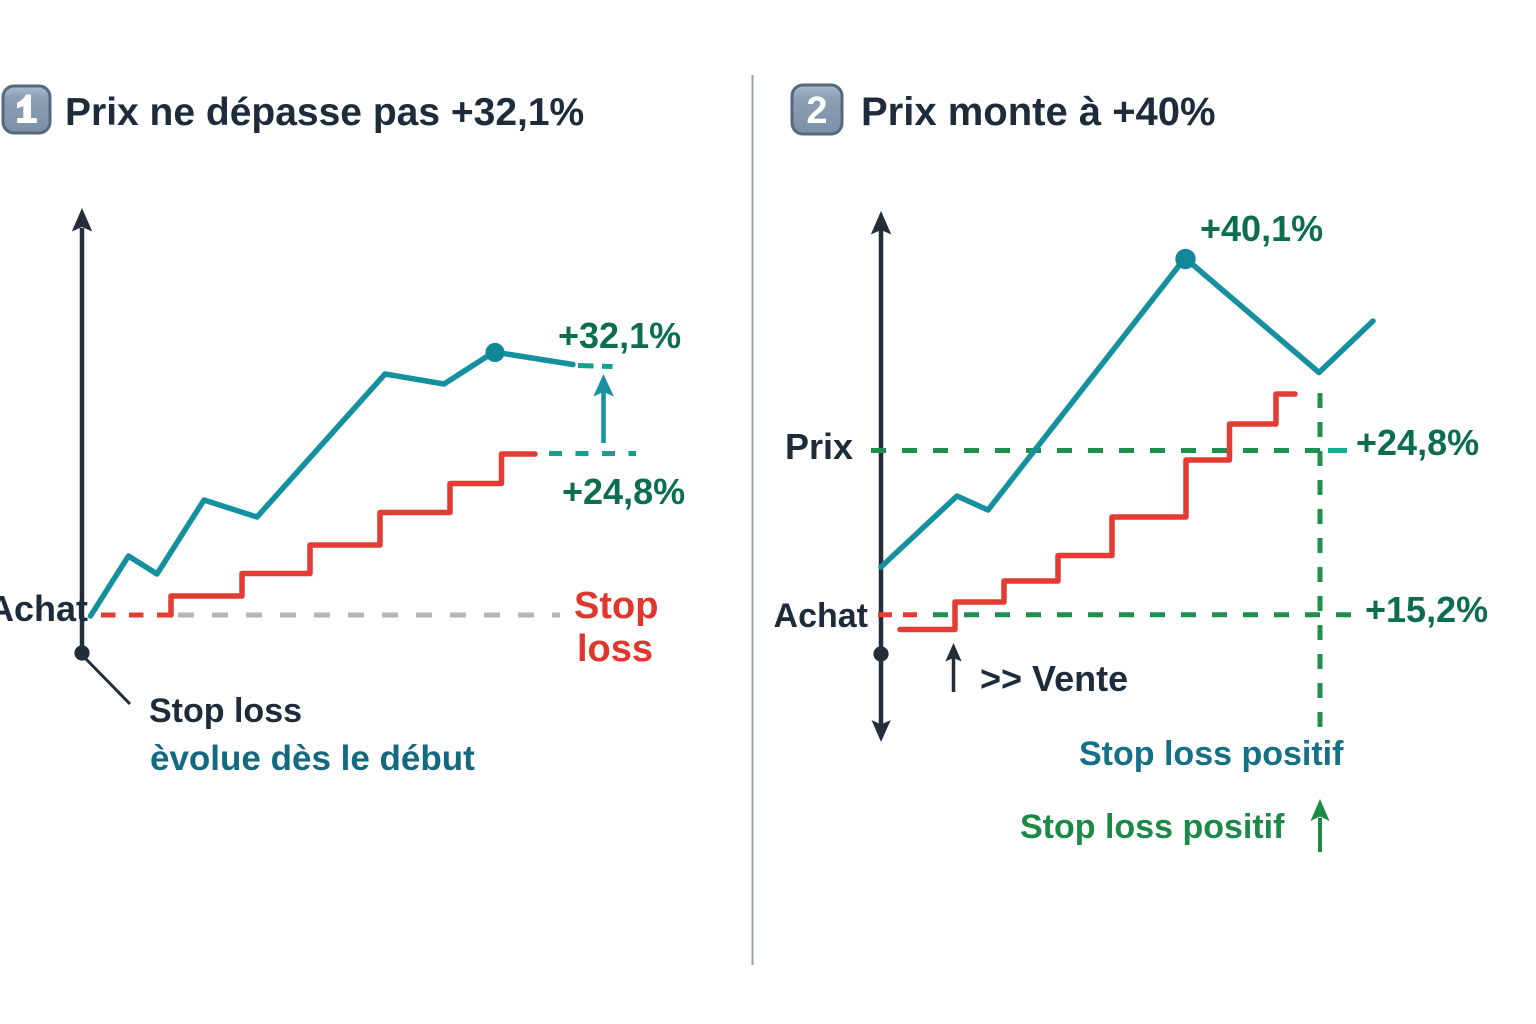 The width and height of the screenshot is (1536, 1024). I want to click on svg-text: Prix, so click(819, 446).